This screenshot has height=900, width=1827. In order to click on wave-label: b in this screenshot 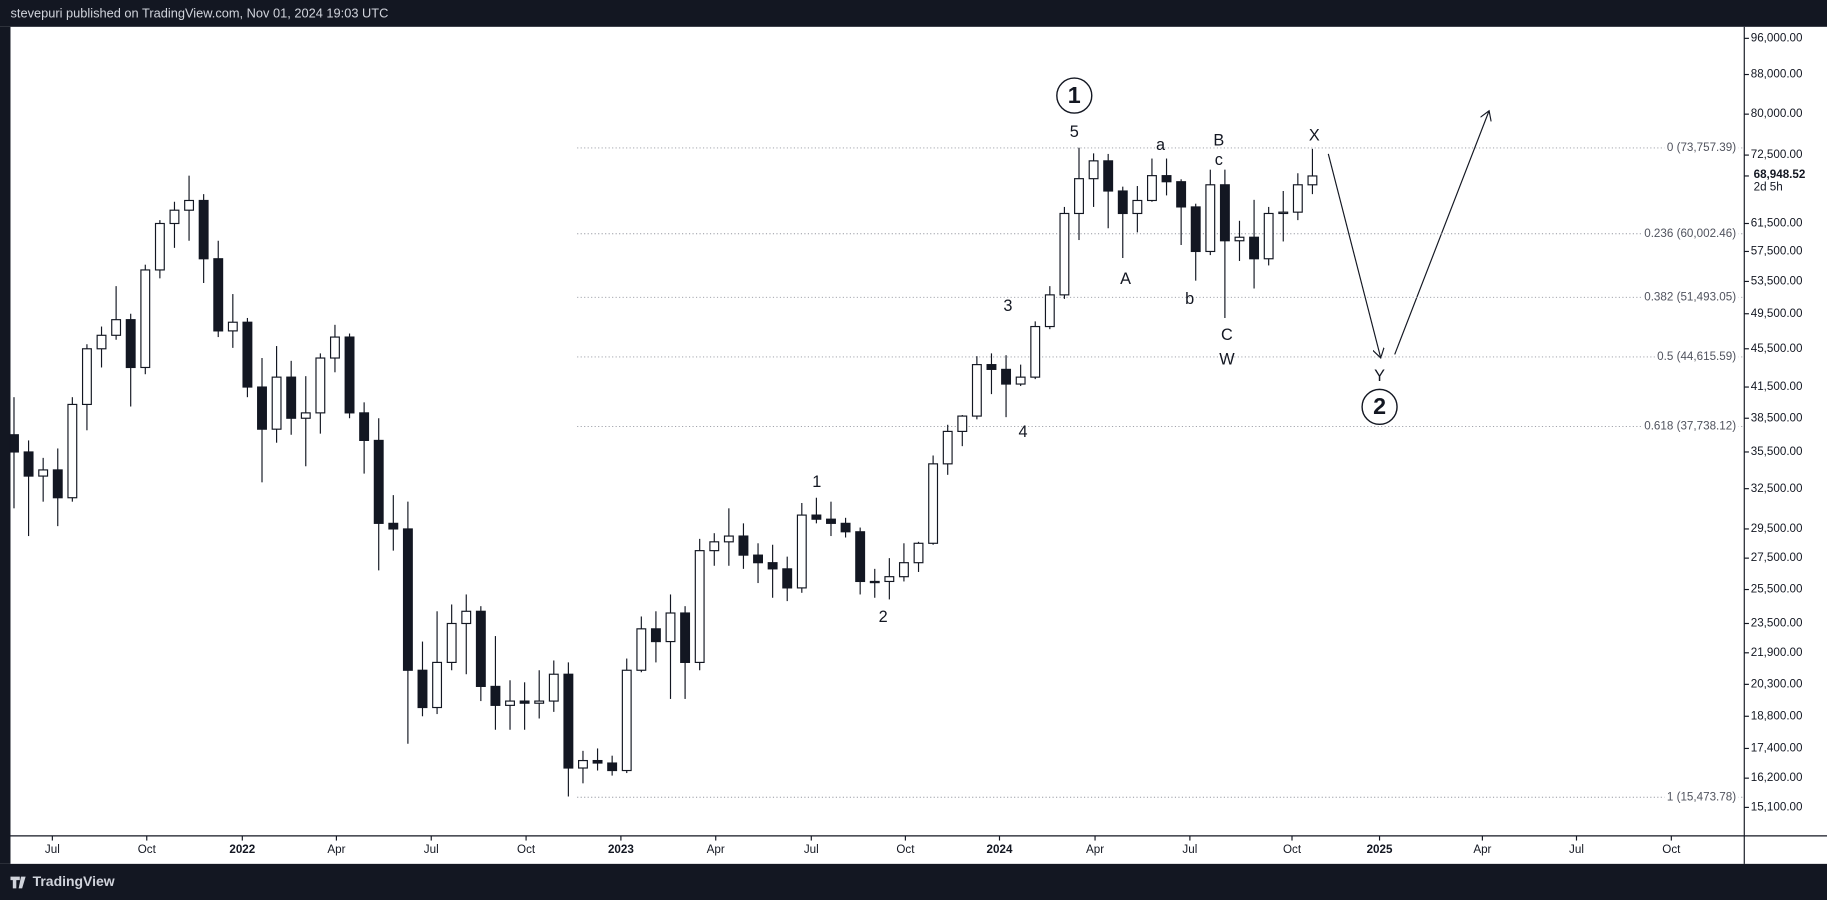, I will do `click(1189, 299)`.